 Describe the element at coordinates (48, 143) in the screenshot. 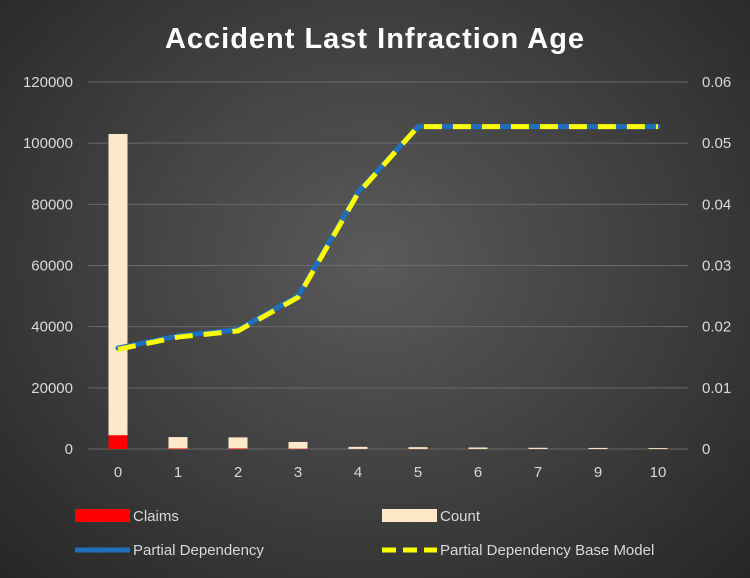

I see `left-axis-tick-label: 100000` at that location.